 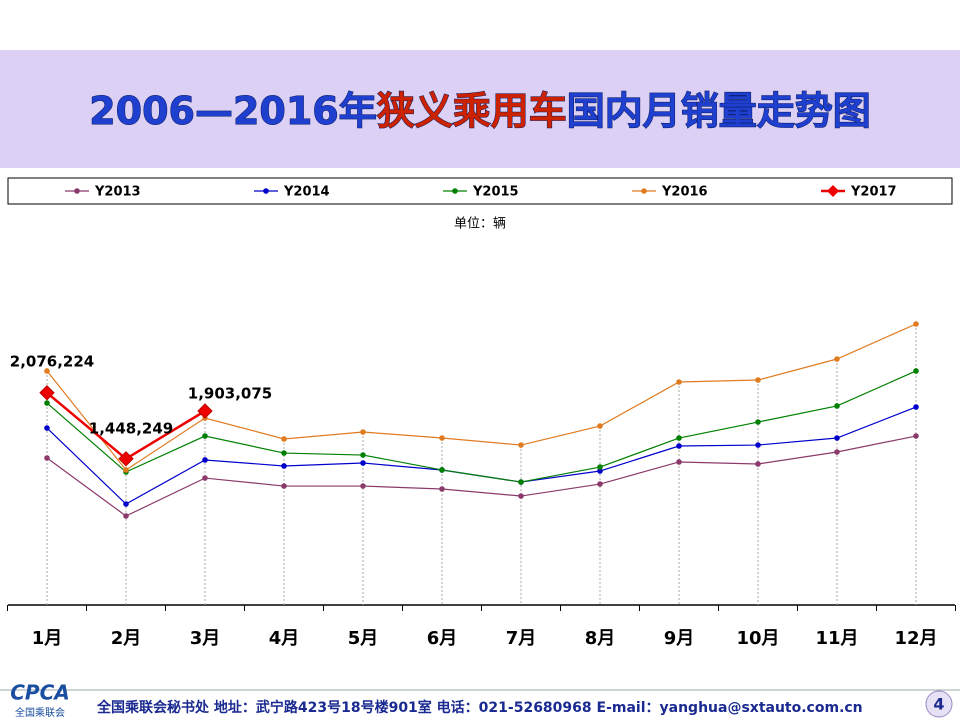 I want to click on title: 2006—2016年狭义乘用车国内月销量走势图, so click(x=480, y=111).